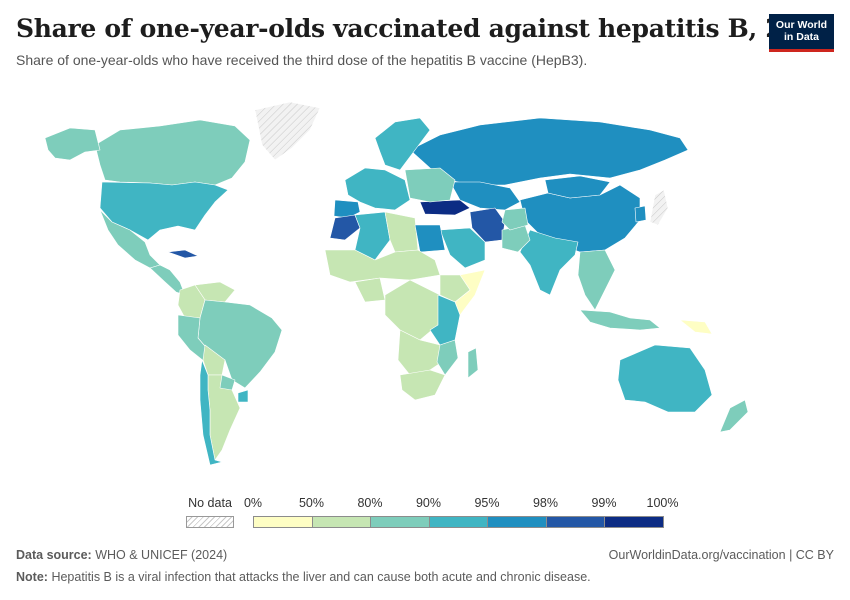  What do you see at coordinates (72, 144) in the screenshot?
I see `region-alaska` at bounding box center [72, 144].